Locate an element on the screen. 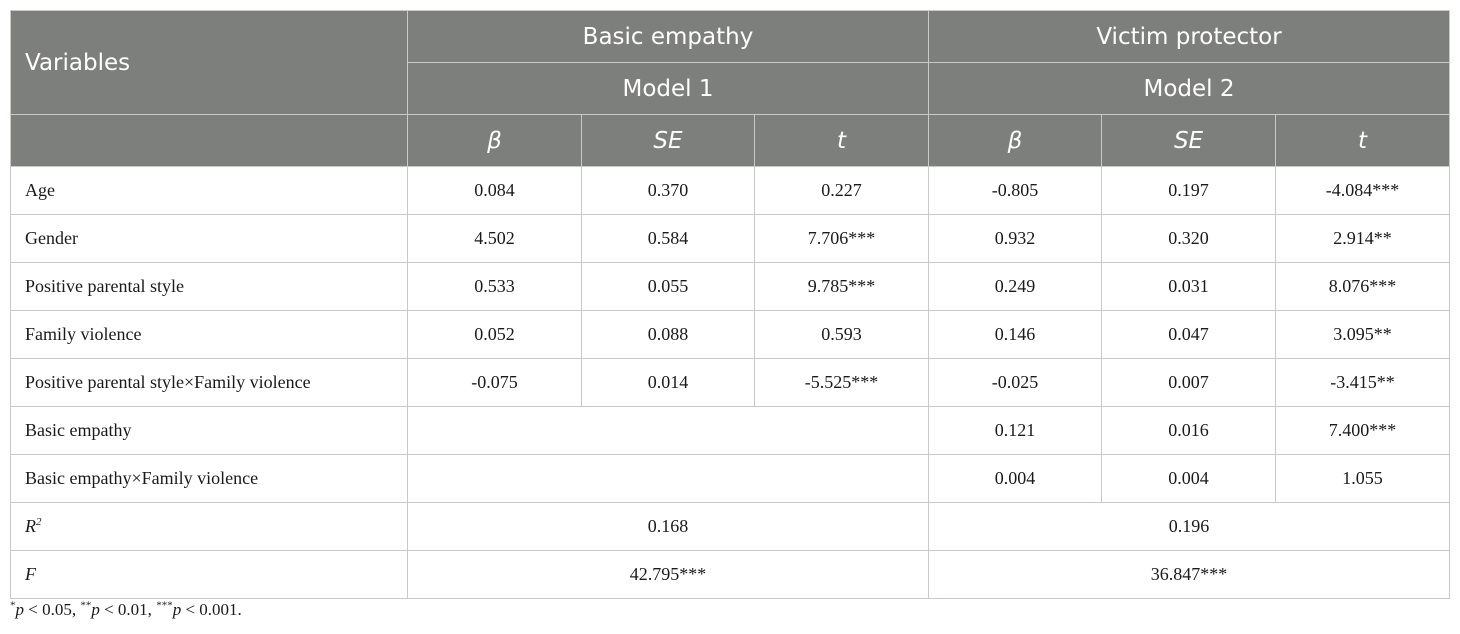 This screenshot has width=1460, height=634. m2-se-cell: 0.007 is located at coordinates (1189, 382).